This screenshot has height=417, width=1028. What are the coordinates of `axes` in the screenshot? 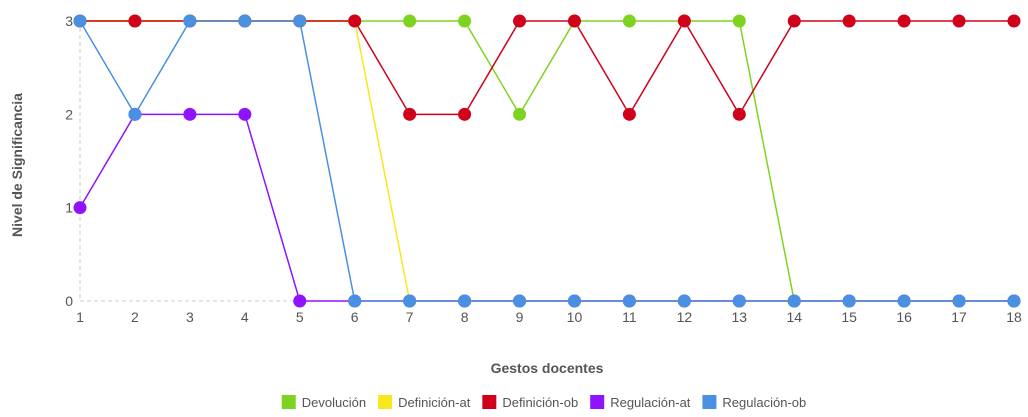 It's located at (189, 161).